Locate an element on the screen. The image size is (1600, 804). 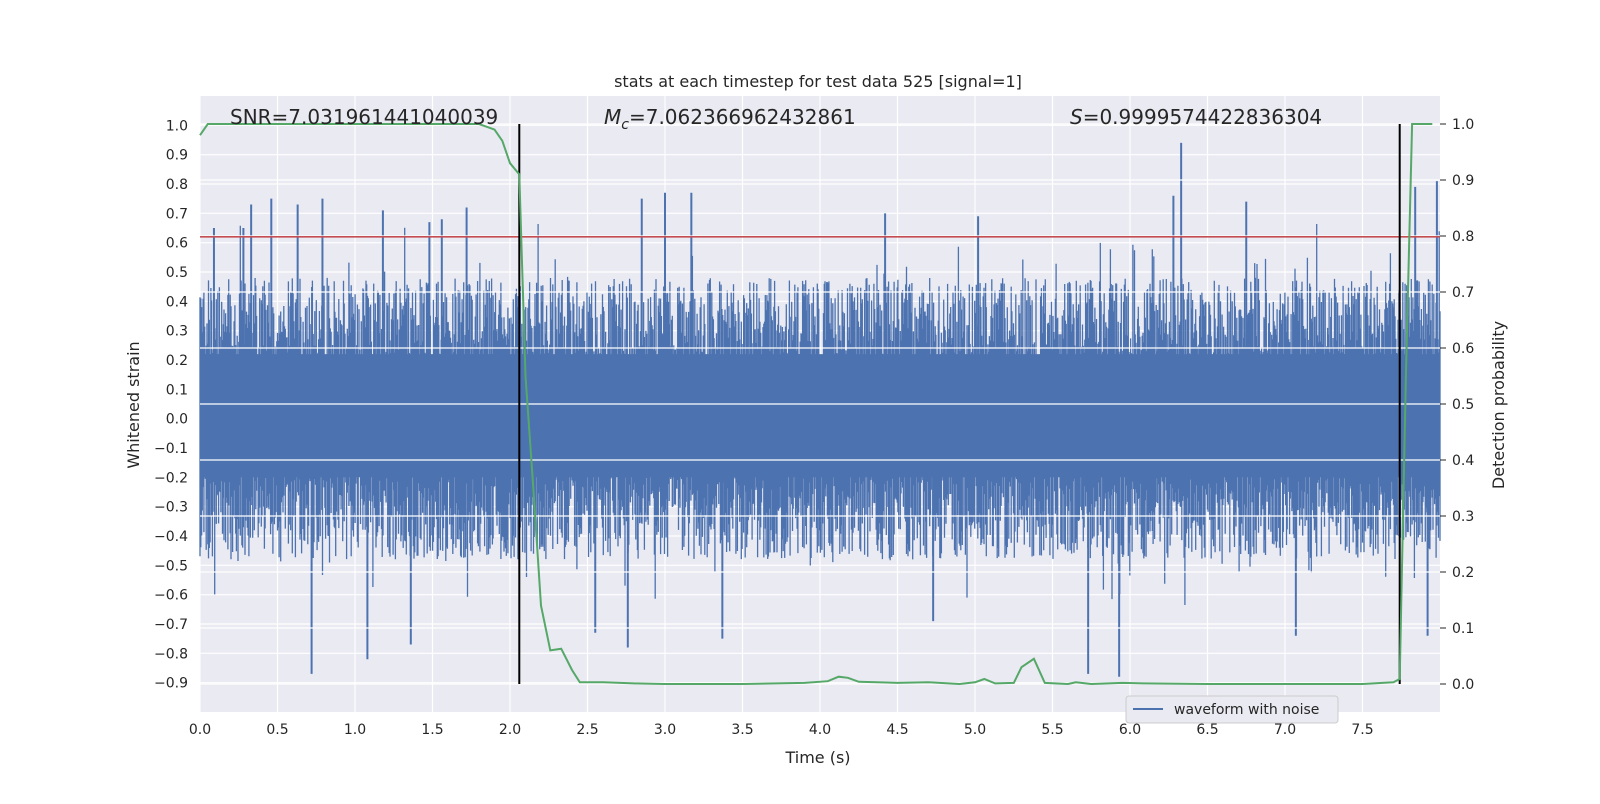
y-right-tick-label: 1.0 is located at coordinates (1463, 125).